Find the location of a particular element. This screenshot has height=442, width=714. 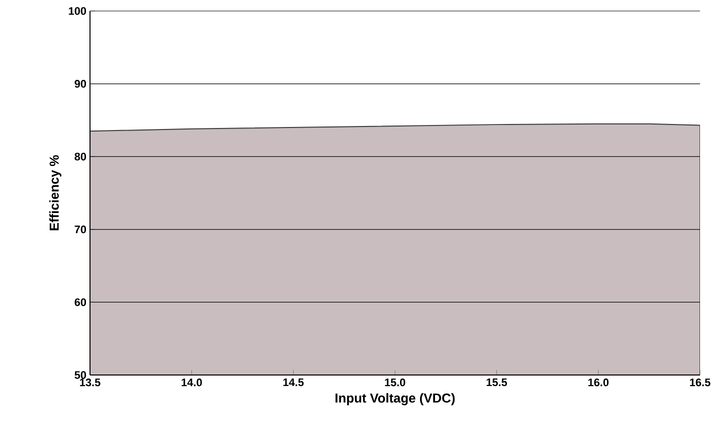

y-tick-label: 60 is located at coordinates (80, 302).